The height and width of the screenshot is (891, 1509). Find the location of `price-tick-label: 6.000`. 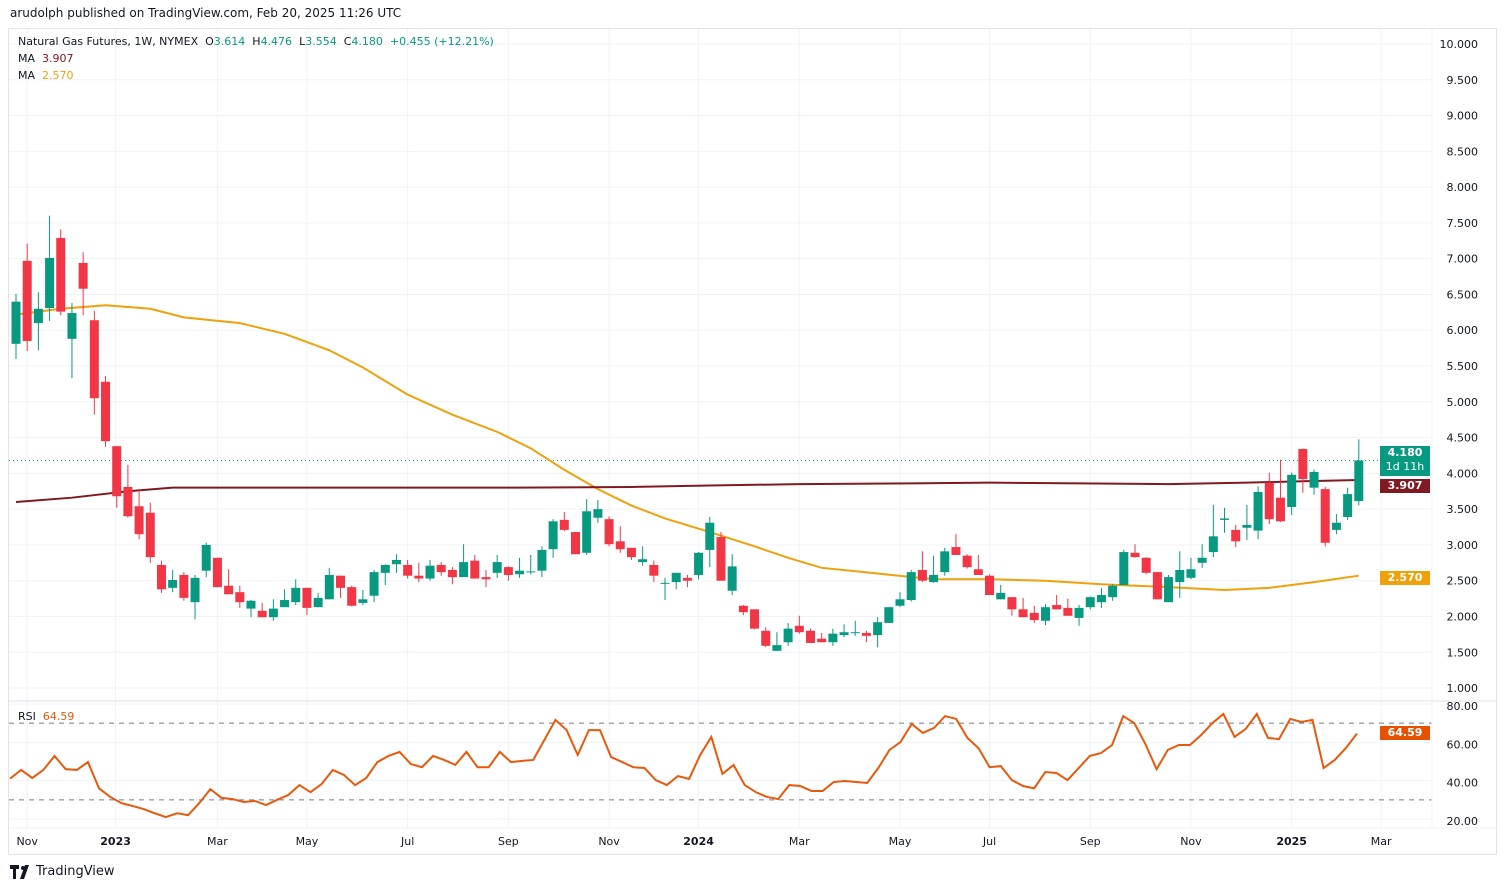

price-tick-label: 6.000 is located at coordinates (1463, 330).